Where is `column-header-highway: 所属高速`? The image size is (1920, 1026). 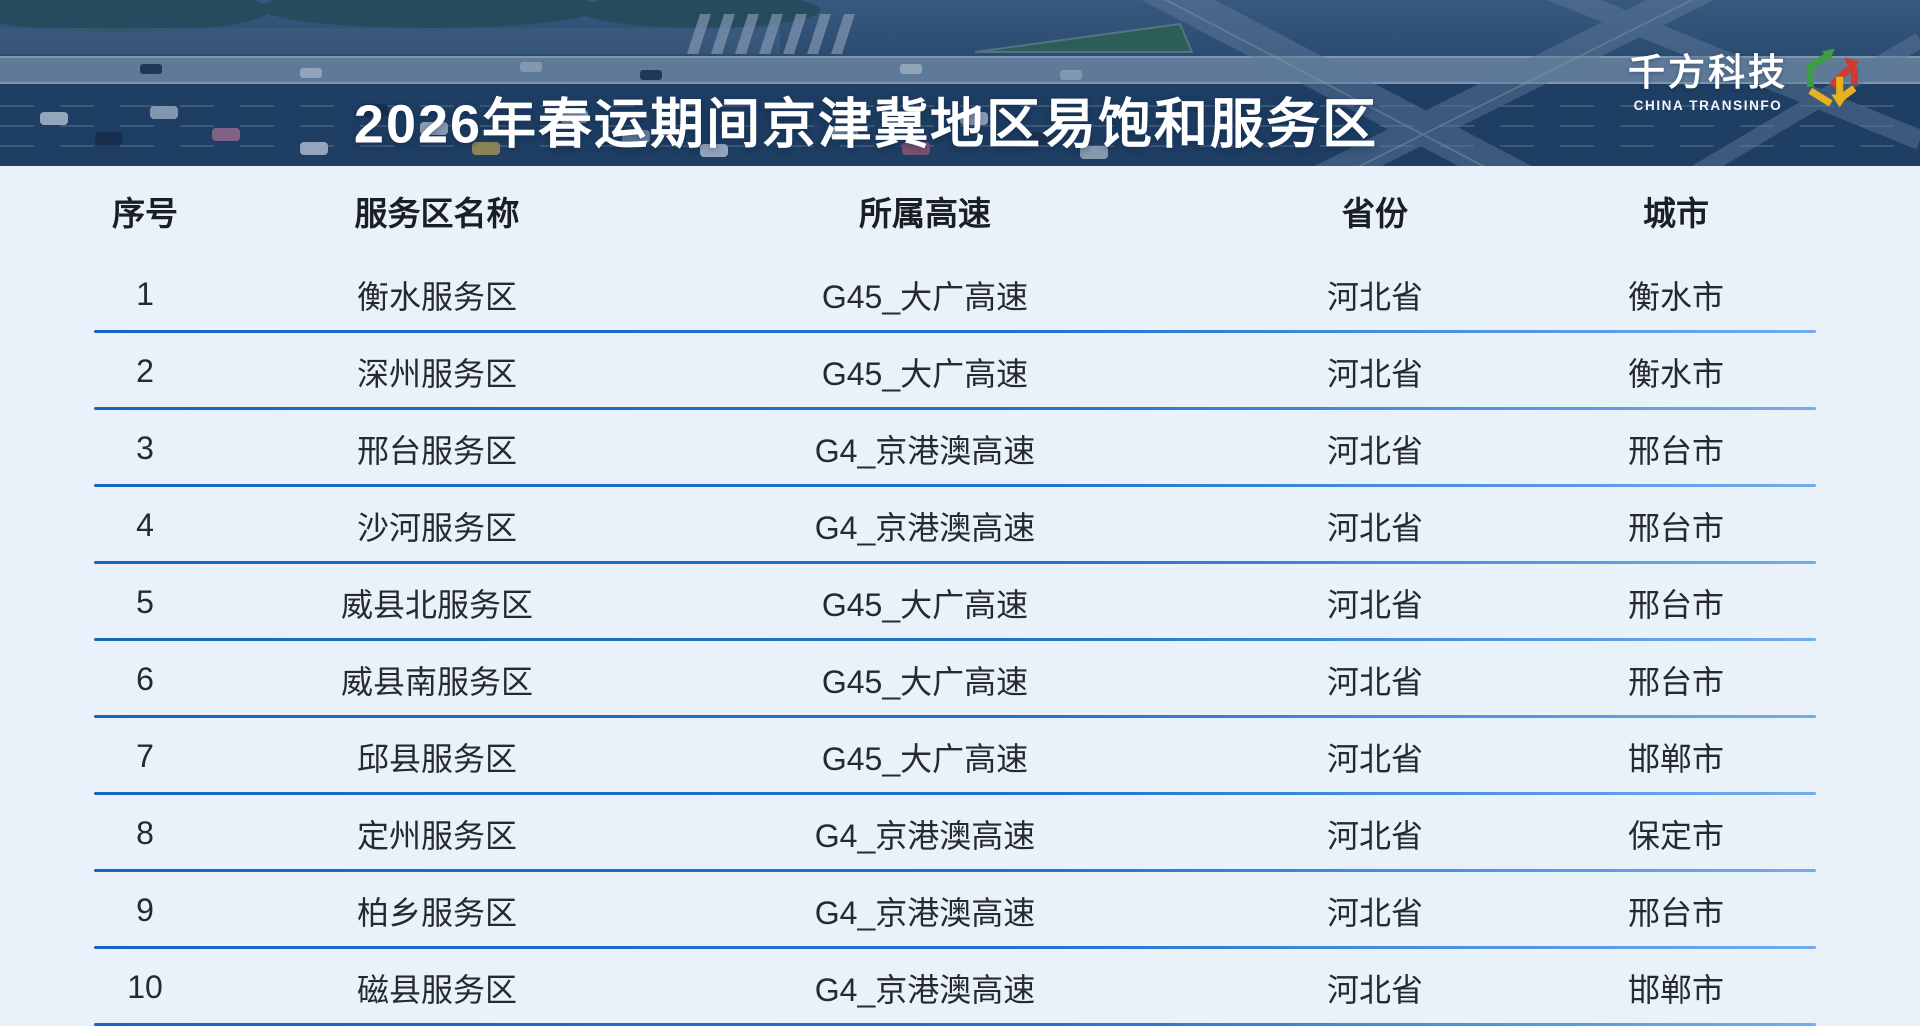 column-header-highway: 所属高速 is located at coordinates (925, 213).